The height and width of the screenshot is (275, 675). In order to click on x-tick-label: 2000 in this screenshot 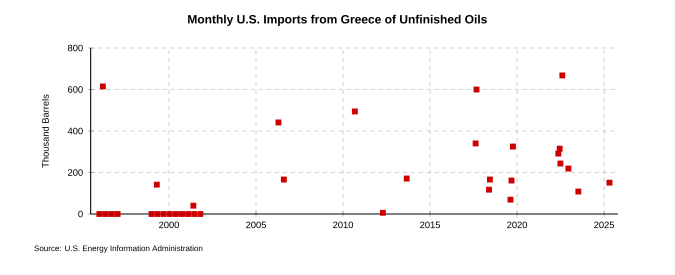, I will do `click(169, 225)`.